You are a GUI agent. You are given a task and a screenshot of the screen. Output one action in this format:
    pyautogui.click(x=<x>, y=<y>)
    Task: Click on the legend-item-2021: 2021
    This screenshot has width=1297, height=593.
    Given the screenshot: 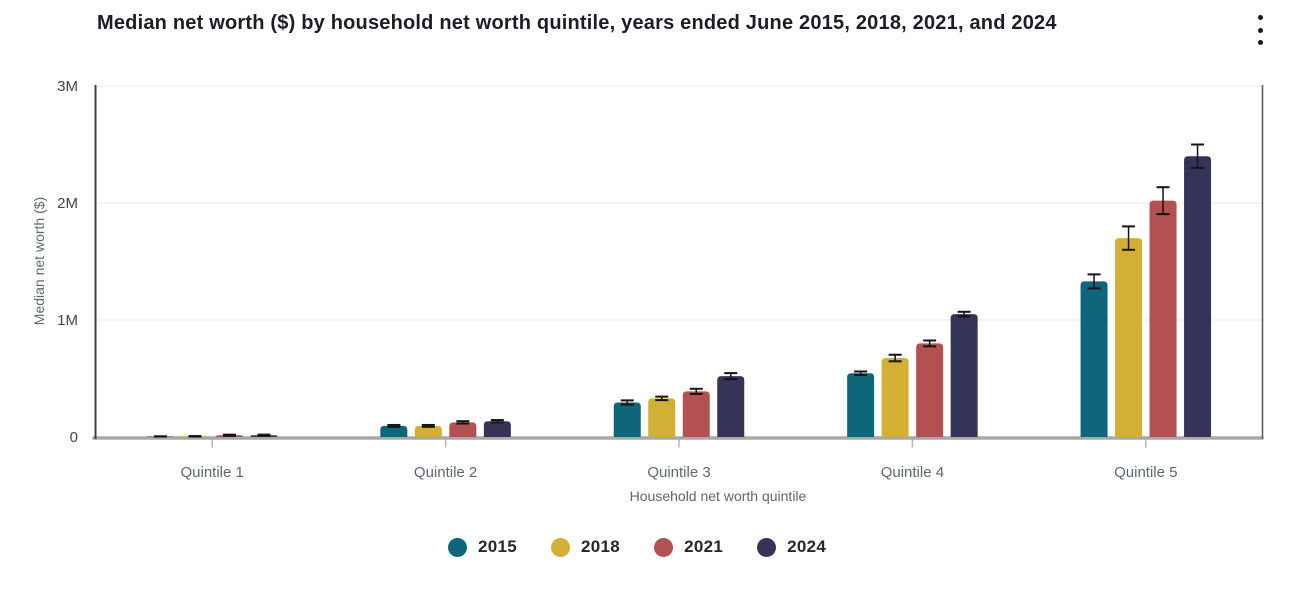 What is the action you would take?
    pyautogui.click(x=688, y=547)
    